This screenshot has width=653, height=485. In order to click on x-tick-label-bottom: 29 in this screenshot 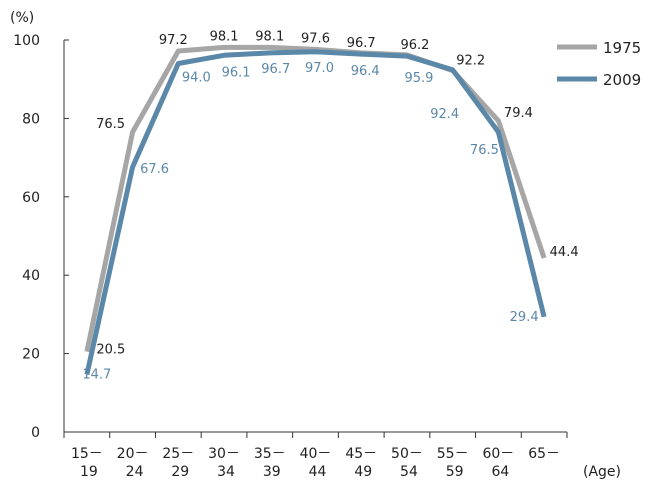, I will do `click(180, 472)`.